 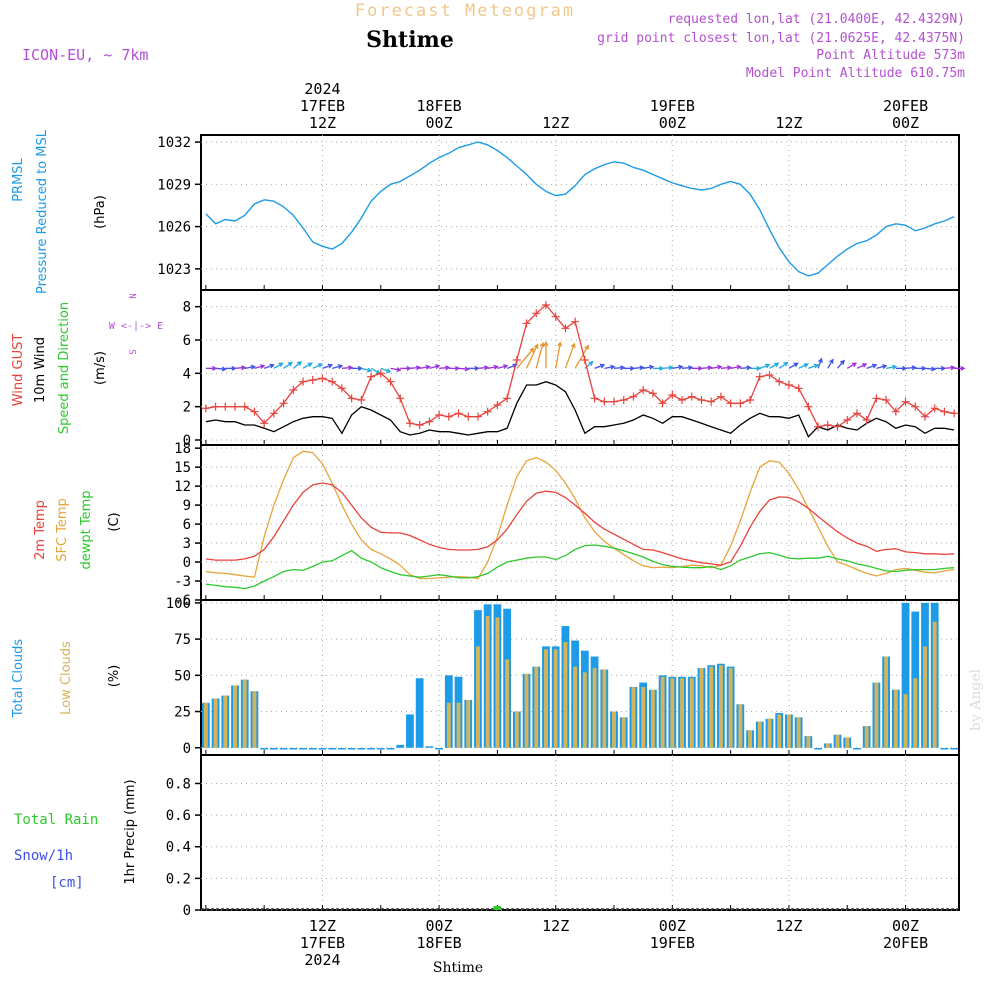 I want to click on bottom-time-label: 18FEB, so click(x=439, y=943).